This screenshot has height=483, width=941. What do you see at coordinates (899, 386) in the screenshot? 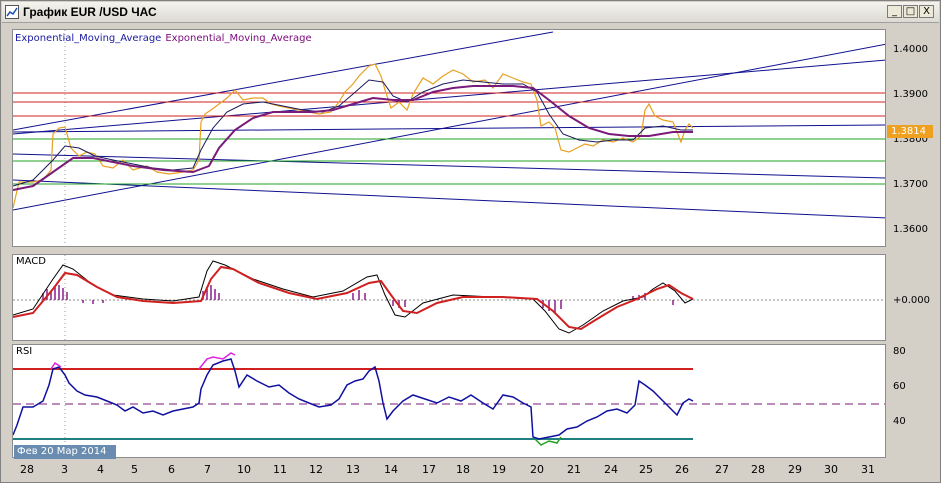
I see `rsi-y-tick: 60` at bounding box center [899, 386].